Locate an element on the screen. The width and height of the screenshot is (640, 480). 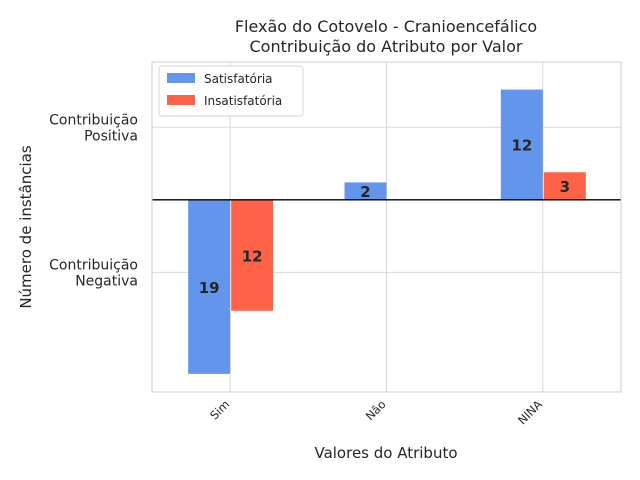
legend-label-satisfatoria: Satisfatória is located at coordinates (238, 79).